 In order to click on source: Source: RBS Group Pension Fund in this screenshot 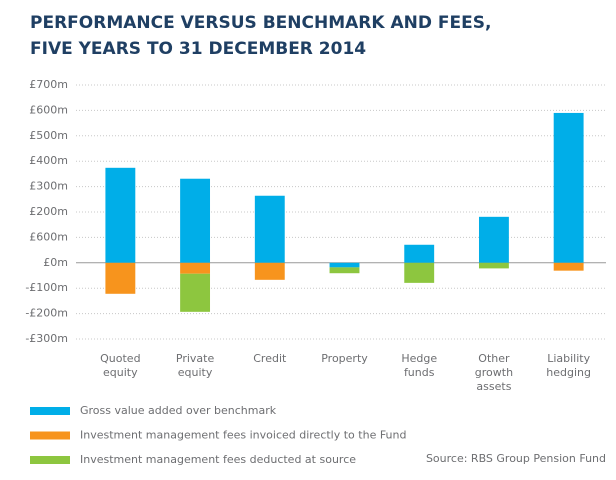, I will do `click(515, 458)`.